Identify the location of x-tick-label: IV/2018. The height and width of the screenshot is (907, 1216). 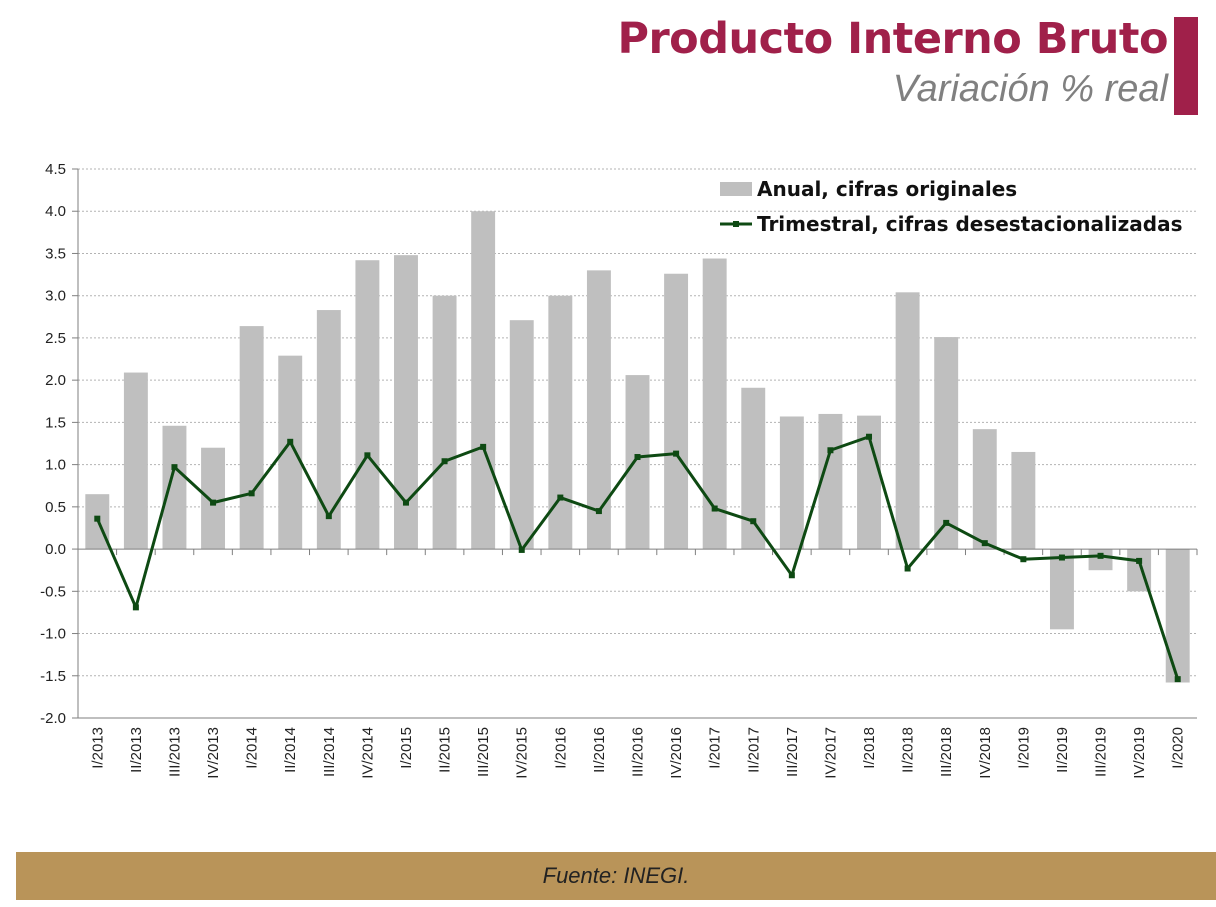
(985, 753).